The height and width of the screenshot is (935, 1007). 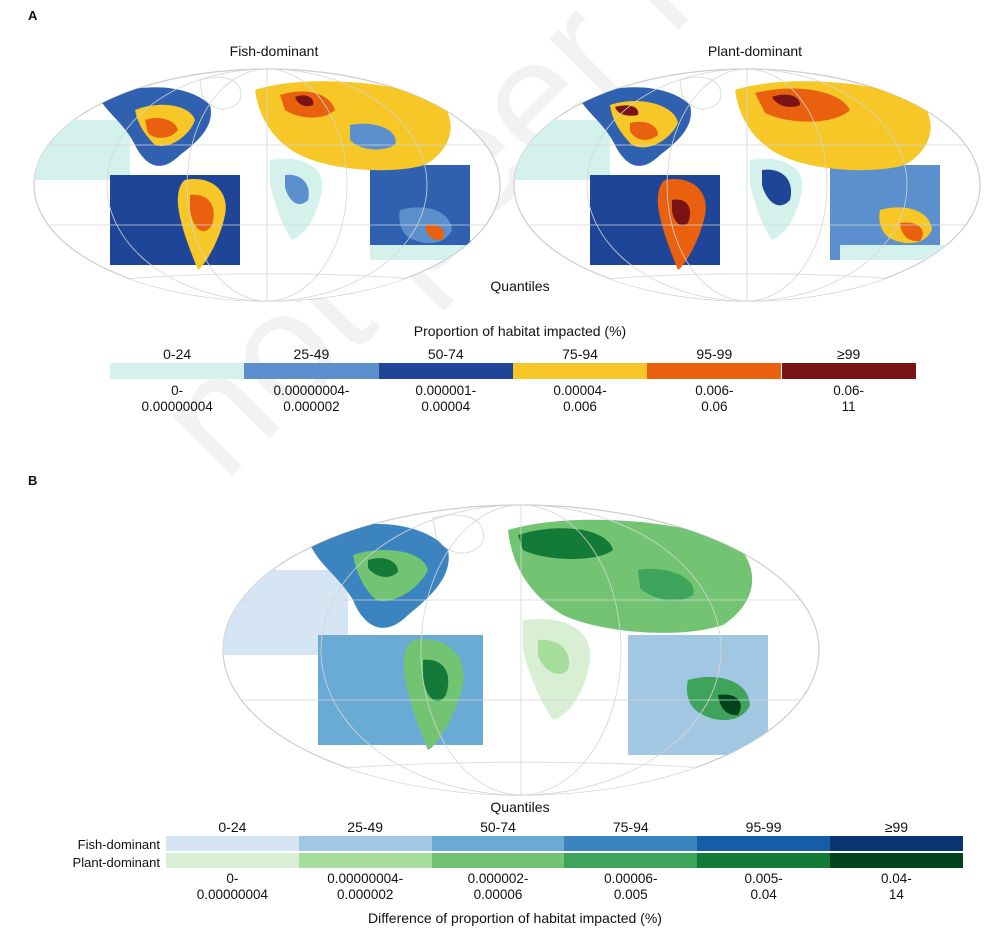 What do you see at coordinates (896, 827) in the screenshot?
I see `legend-b-quantile-label: ≥99` at bounding box center [896, 827].